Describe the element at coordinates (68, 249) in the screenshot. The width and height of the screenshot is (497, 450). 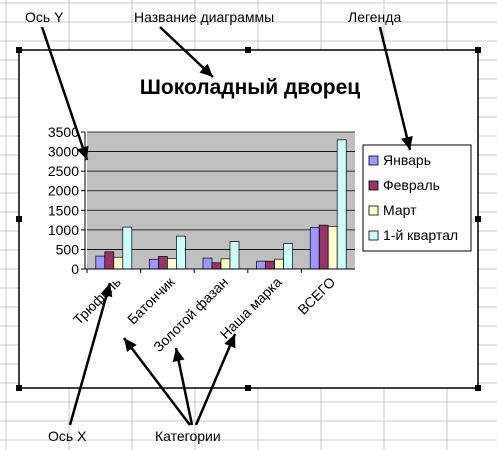
I see `y-tick-label: 500` at that location.